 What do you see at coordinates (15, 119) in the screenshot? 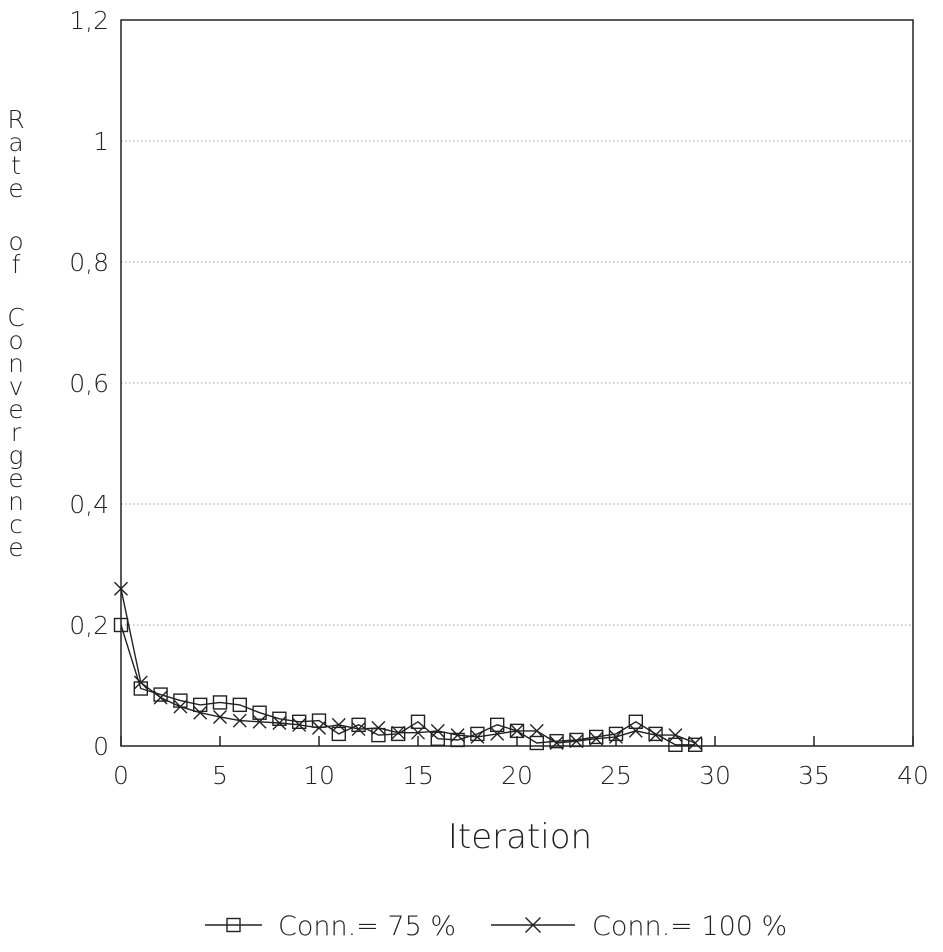
I see `y-axis-title-letter-0: R` at bounding box center [15, 119].